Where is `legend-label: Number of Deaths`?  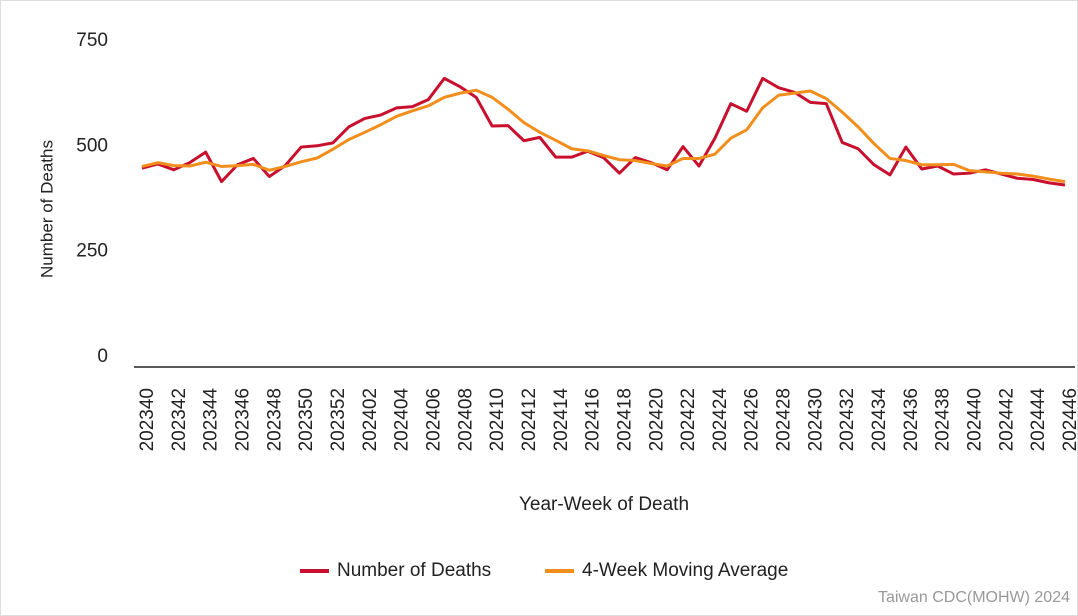
legend-label: Number of Deaths is located at coordinates (414, 570).